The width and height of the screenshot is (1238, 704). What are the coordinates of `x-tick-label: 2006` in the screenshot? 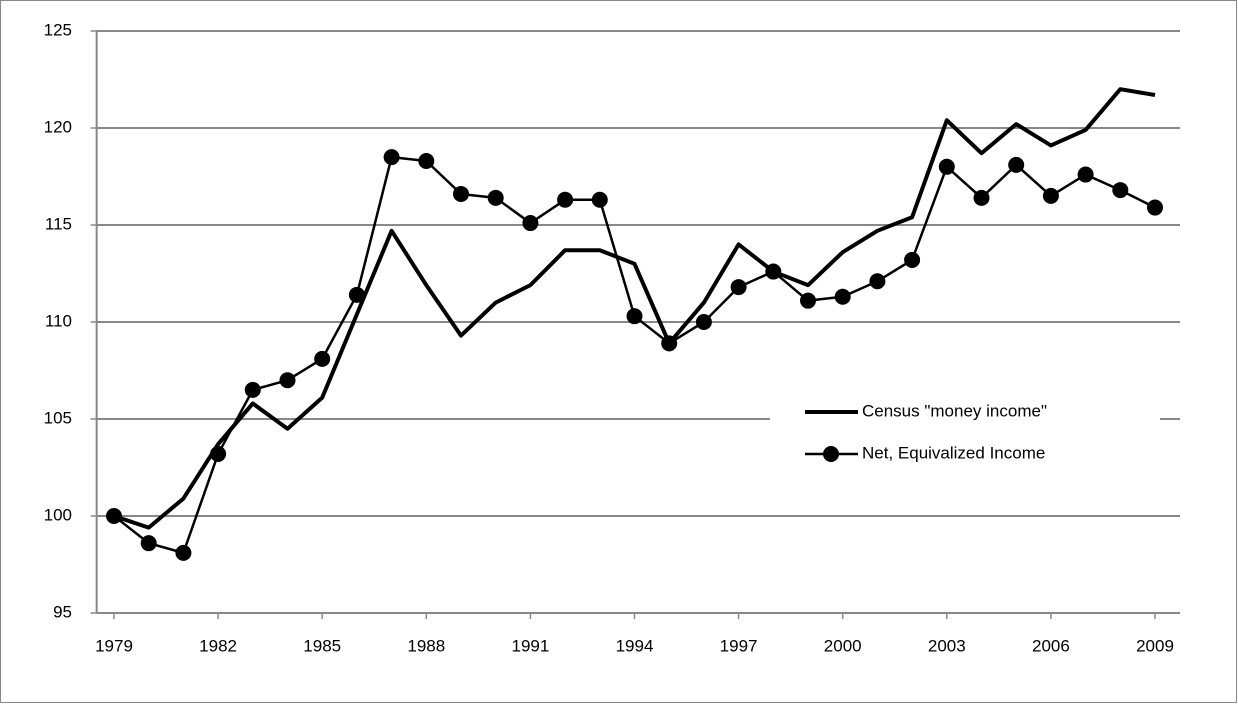 It's located at (1051, 645).